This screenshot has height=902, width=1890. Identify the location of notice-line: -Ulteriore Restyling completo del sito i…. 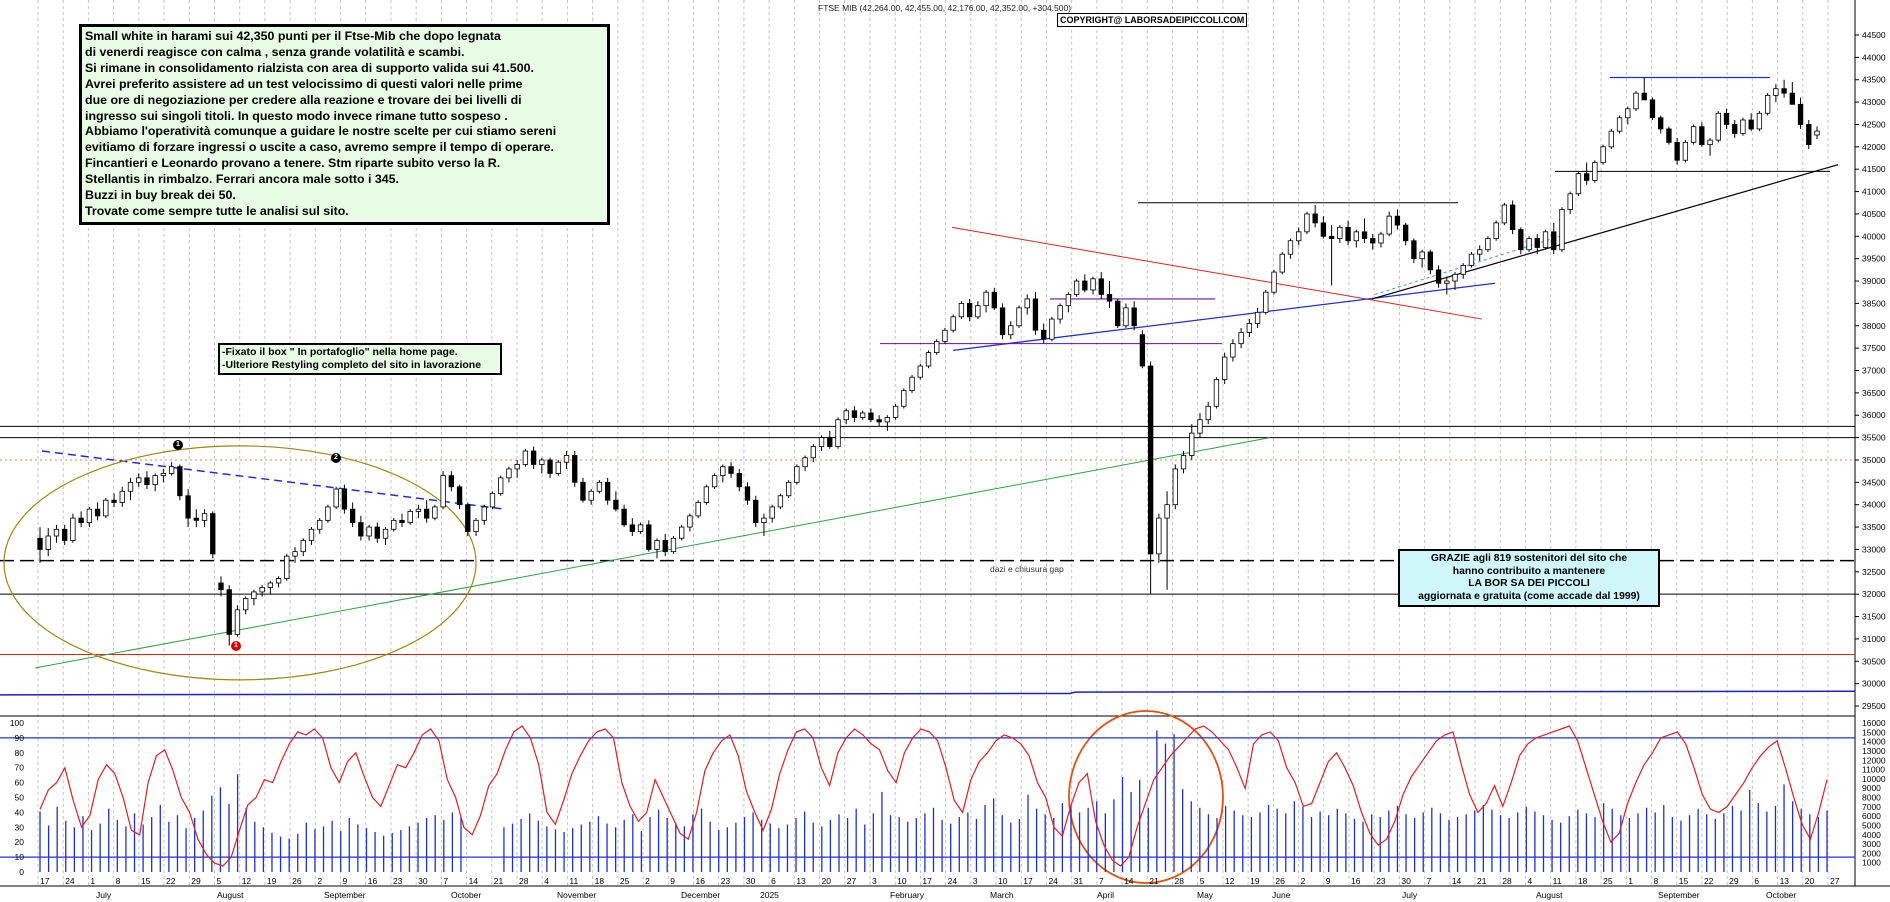
(352, 365).